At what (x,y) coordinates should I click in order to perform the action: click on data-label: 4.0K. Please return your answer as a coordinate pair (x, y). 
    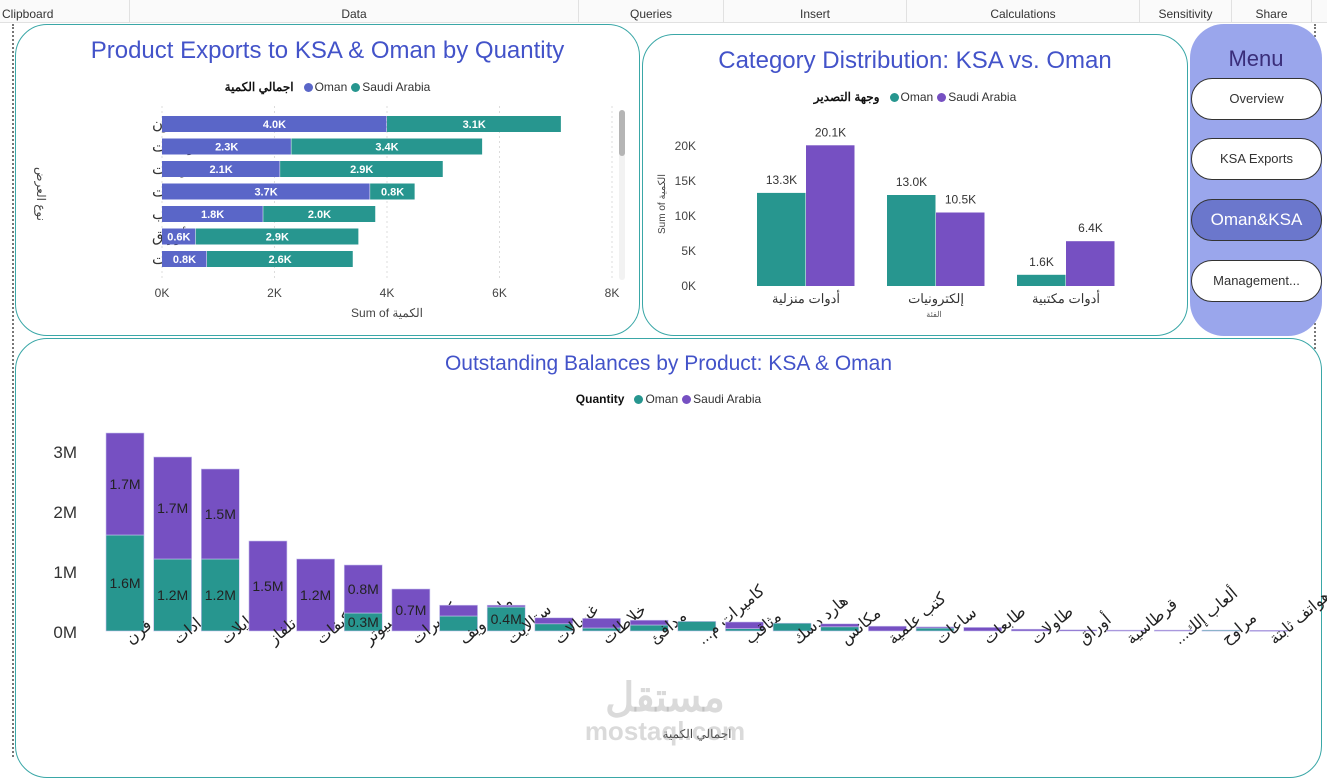
    Looking at the image, I should click on (274, 125).